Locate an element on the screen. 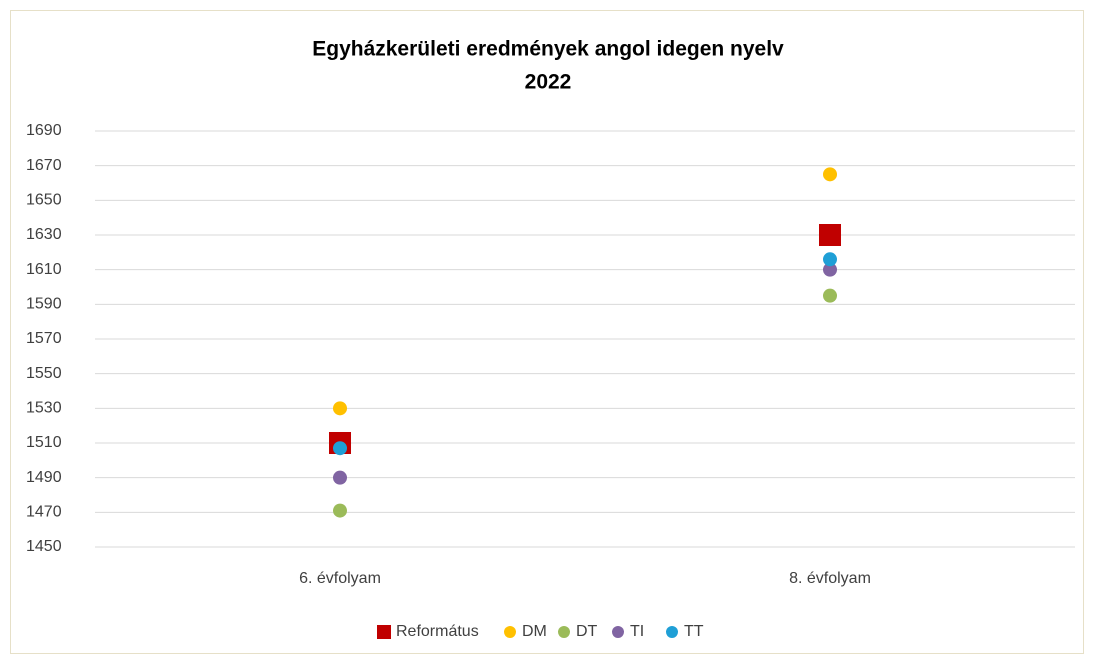 The width and height of the screenshot is (1094, 664). legend-label: DT is located at coordinates (587, 631).